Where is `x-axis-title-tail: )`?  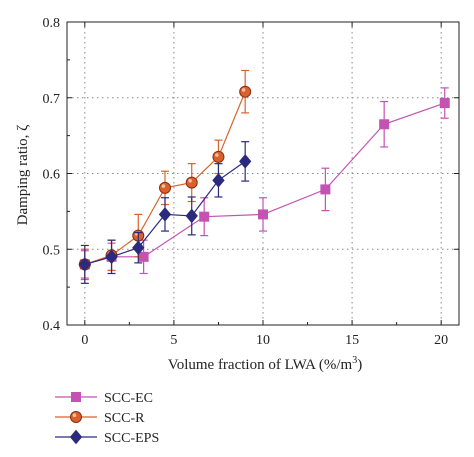 x-axis-title-tail: ) is located at coordinates (359, 365).